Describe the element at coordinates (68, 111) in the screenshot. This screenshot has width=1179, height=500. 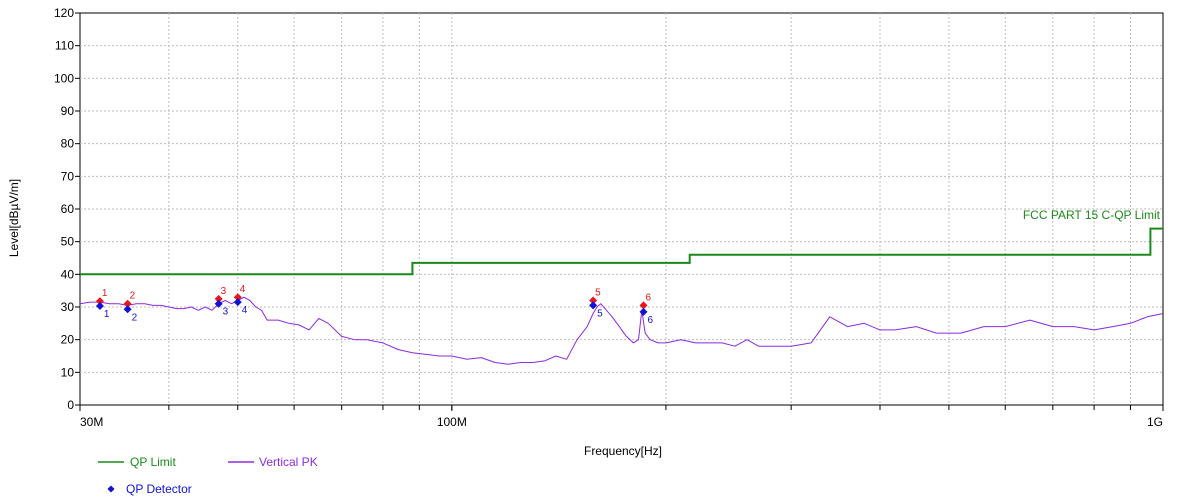
I see `y-tick-label: 90` at that location.